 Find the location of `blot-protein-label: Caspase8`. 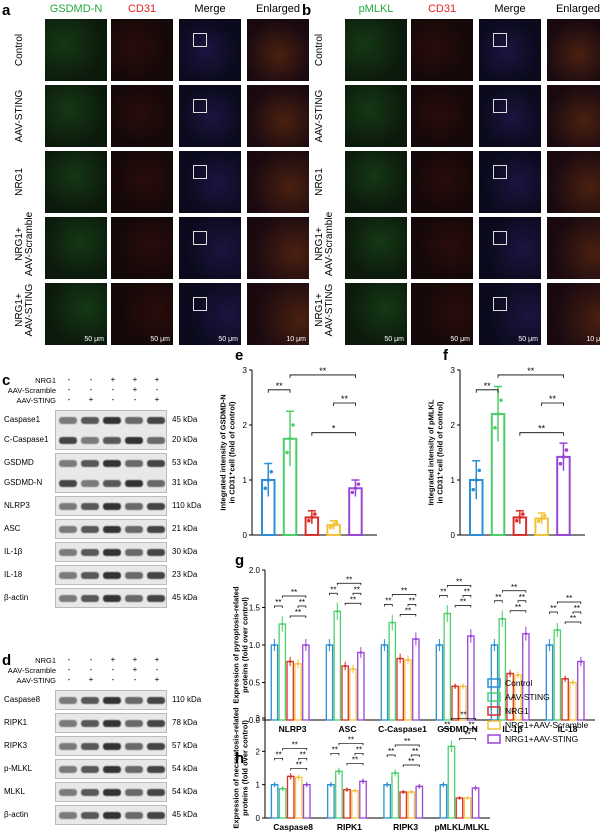

blot-protein-label: Caspase8 is located at coordinates (22, 699).